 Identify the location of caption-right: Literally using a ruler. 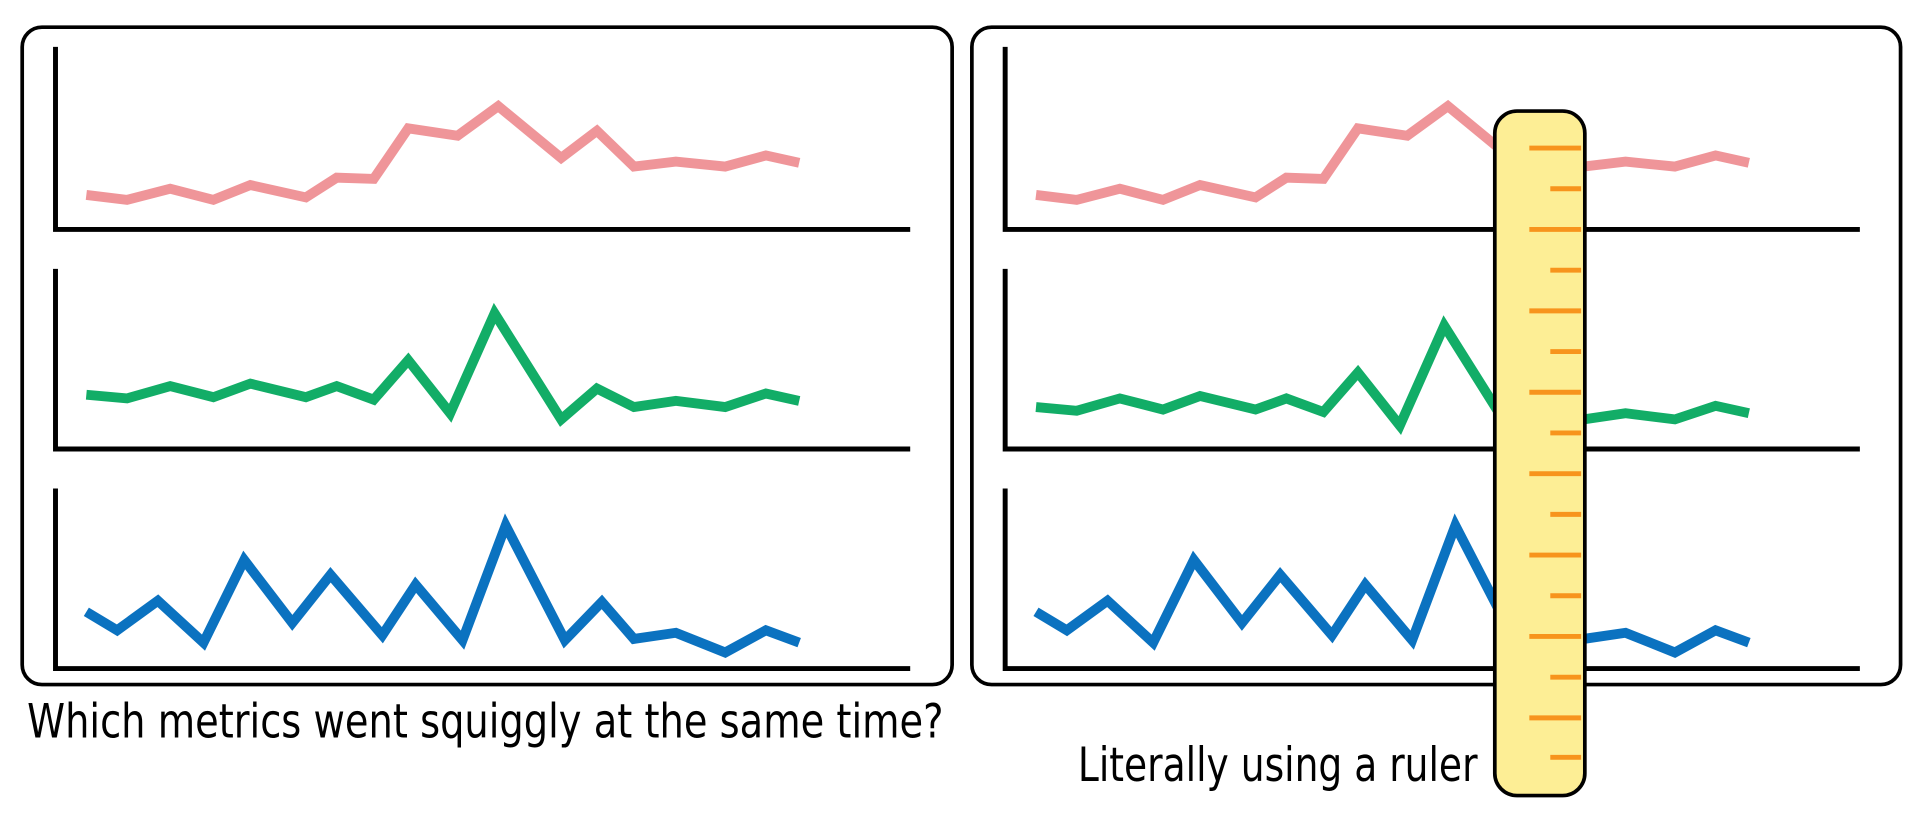
(1278, 766).